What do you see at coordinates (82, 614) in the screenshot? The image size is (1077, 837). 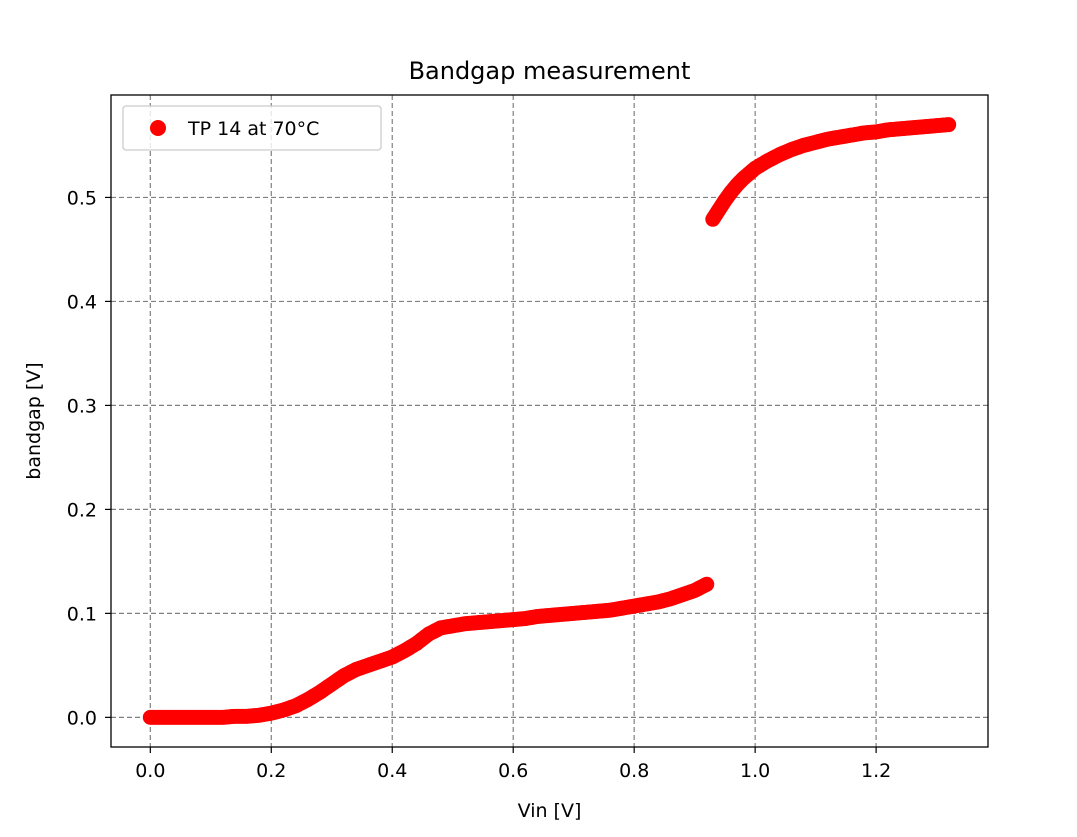 I see `y-tick-label: 0.1` at bounding box center [82, 614].